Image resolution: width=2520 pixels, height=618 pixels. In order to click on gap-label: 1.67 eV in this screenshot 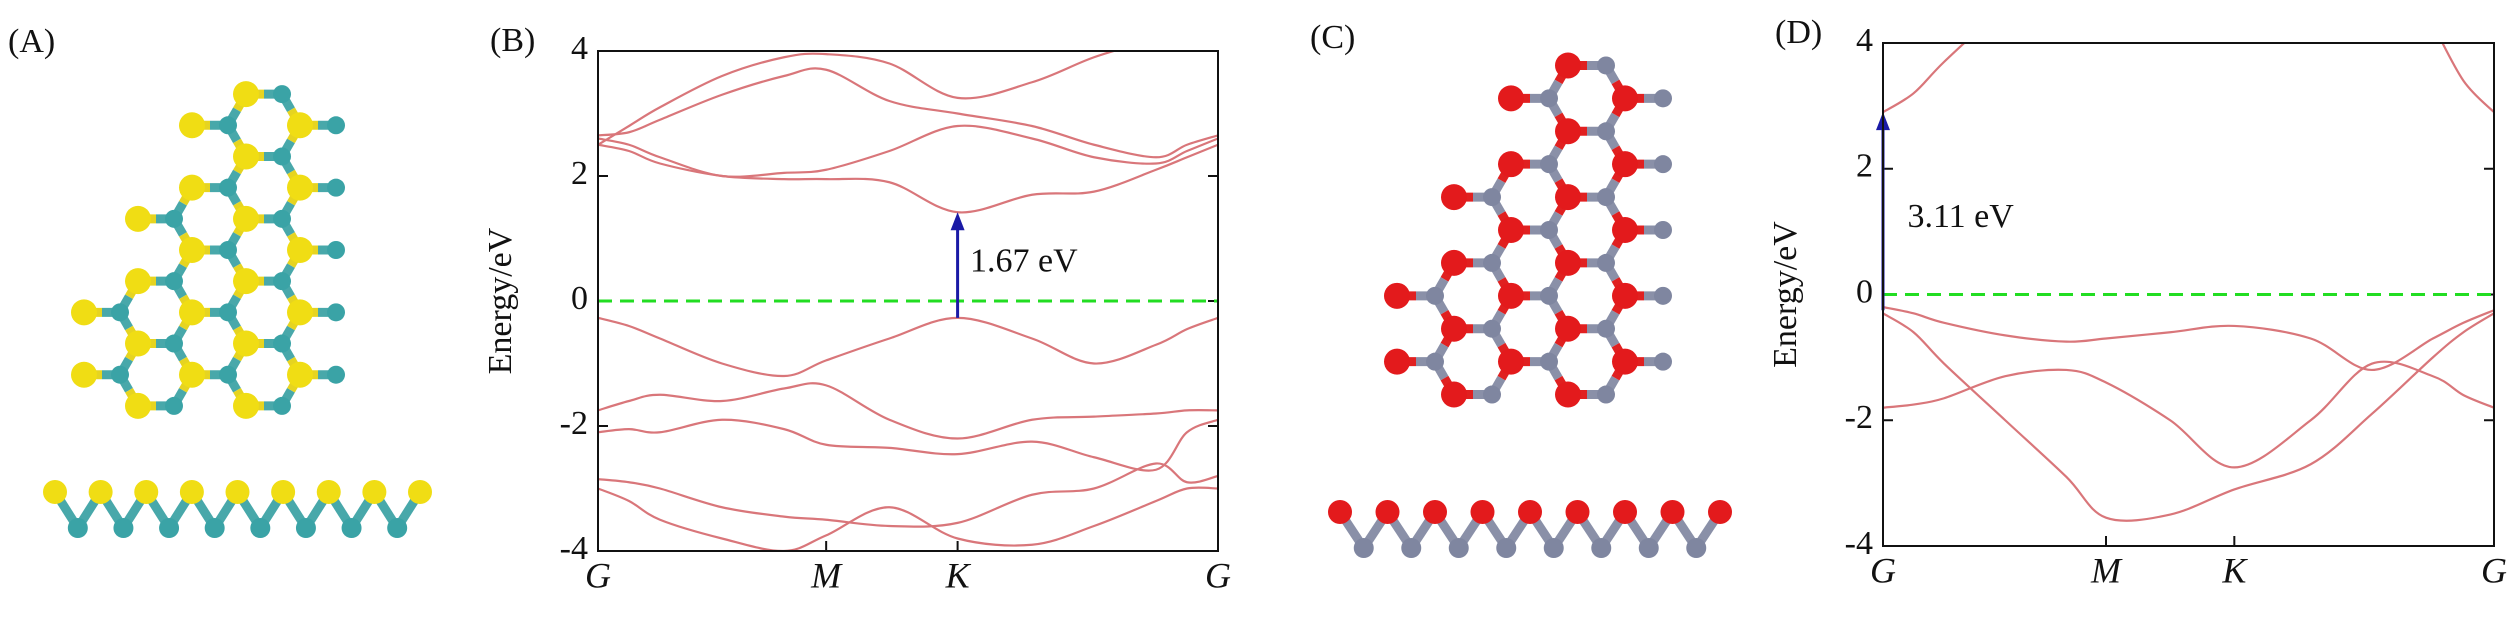, I will do `click(1024, 260)`.